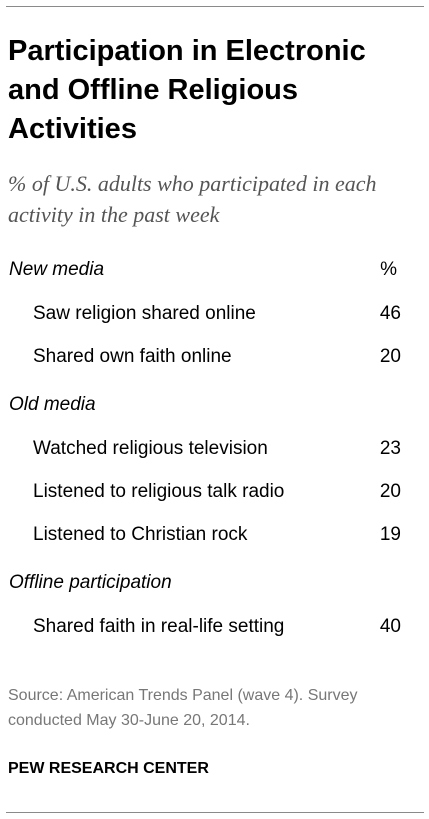 The height and width of the screenshot is (819, 429). I want to click on unit-label: %, so click(388, 269).